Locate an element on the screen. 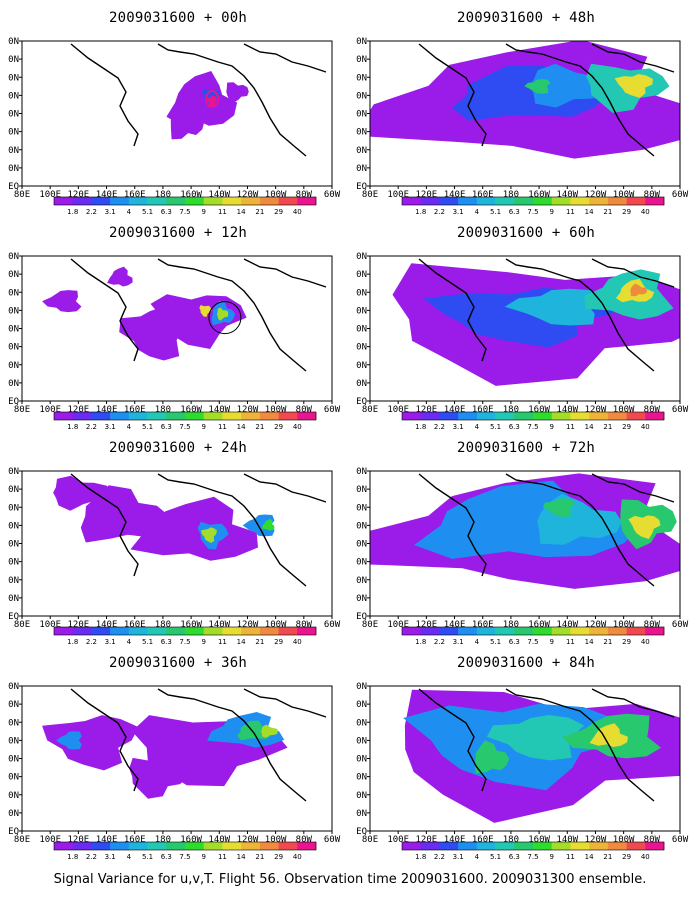  colorbar-frame is located at coordinates (533, 201).